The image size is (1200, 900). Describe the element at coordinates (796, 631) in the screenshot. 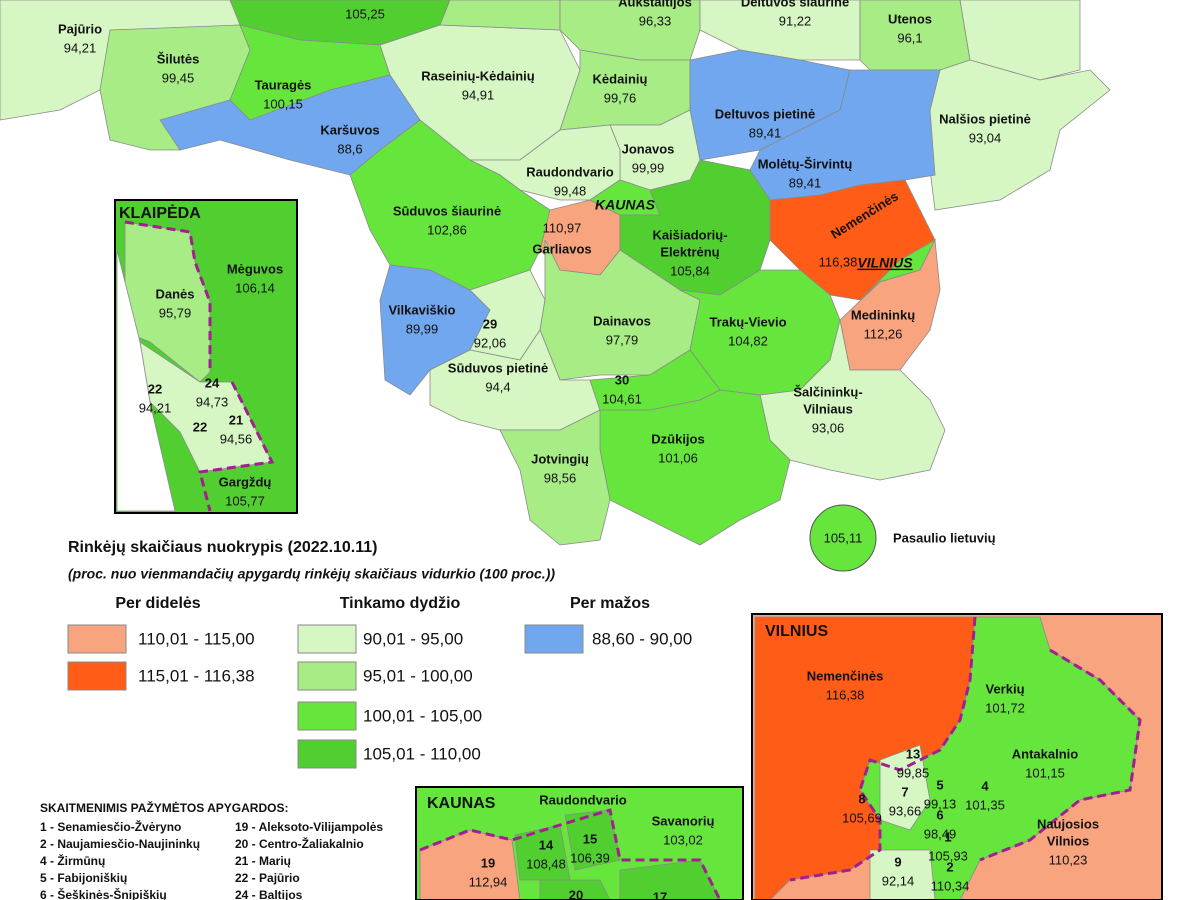

I see `inset-title: VILNIUS` at that location.